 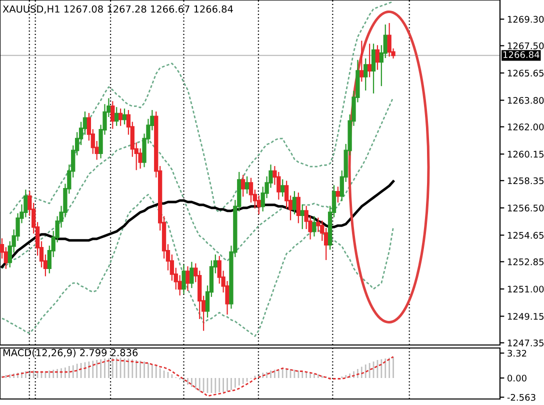 What do you see at coordinates (526, 127) in the screenshot?
I see `y-tick-label: 1262.00` at bounding box center [526, 127].